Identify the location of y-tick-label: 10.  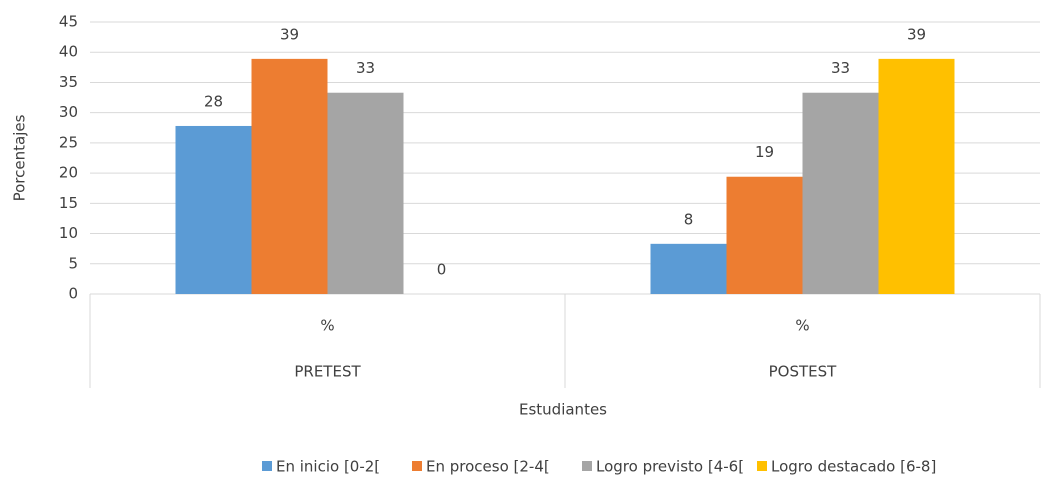
(68, 233).